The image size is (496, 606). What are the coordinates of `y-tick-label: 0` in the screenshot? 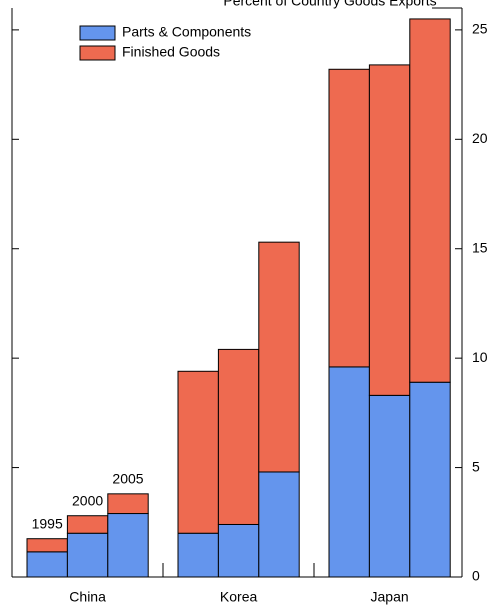 It's located at (476, 576).